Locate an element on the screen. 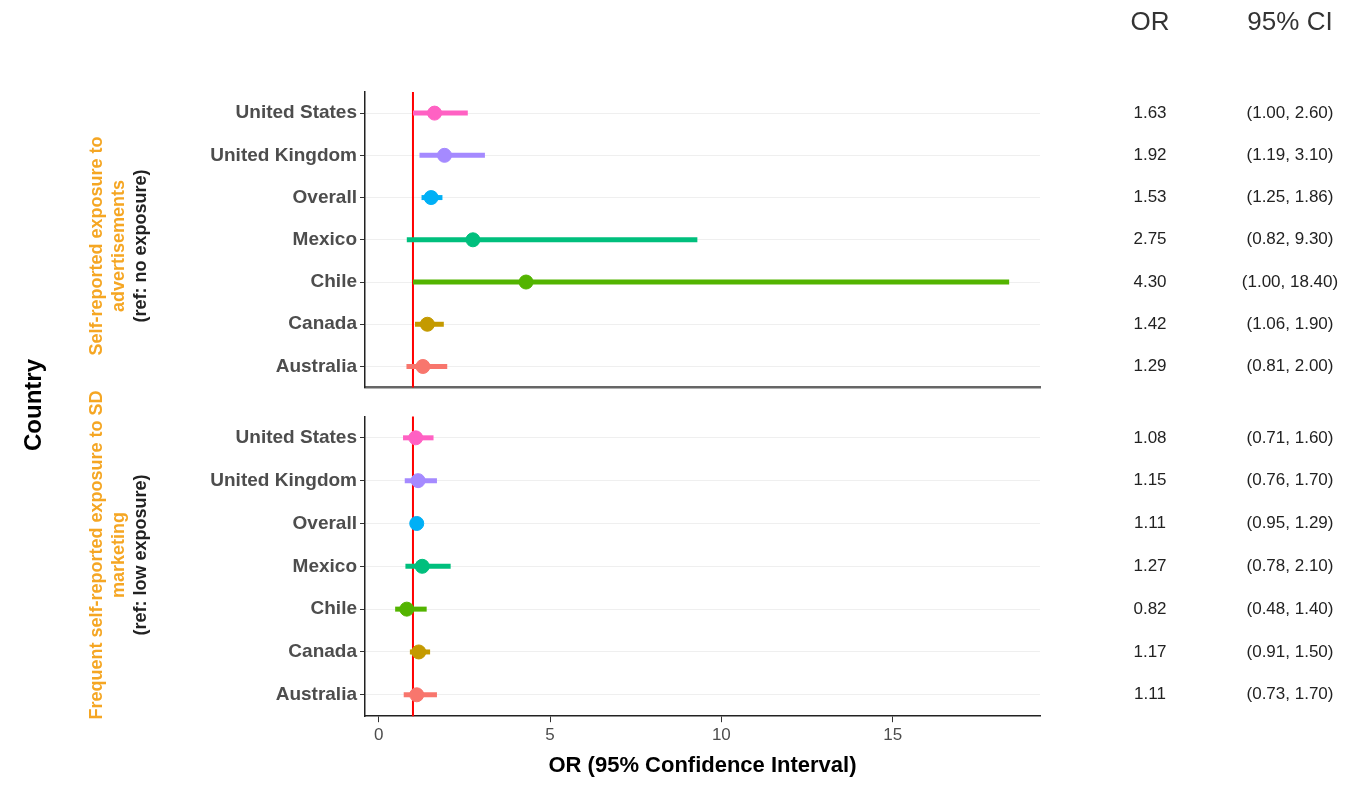  x-tick-label: 15 is located at coordinates (893, 735).